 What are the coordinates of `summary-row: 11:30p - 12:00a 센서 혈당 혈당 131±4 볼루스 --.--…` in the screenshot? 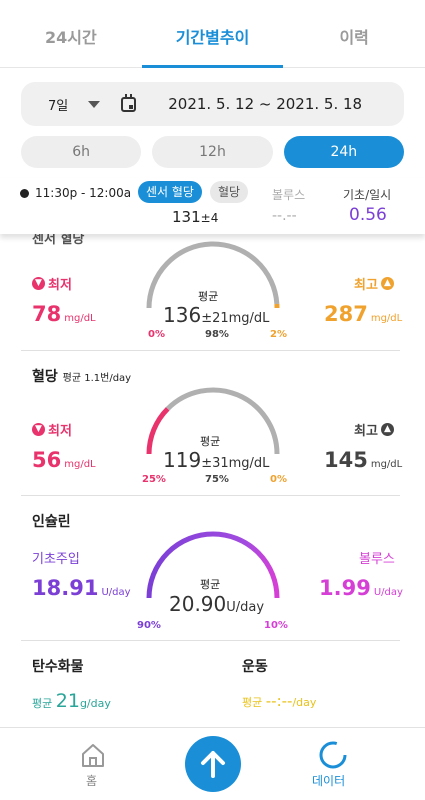 It's located at (212, 206).